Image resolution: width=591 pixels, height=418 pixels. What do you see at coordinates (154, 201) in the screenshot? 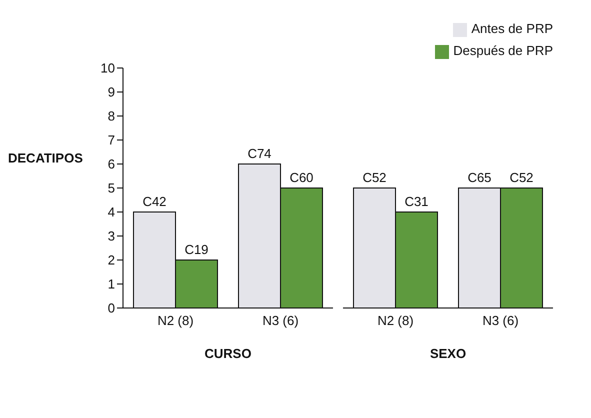
I see `data-label: C42` at bounding box center [154, 201].